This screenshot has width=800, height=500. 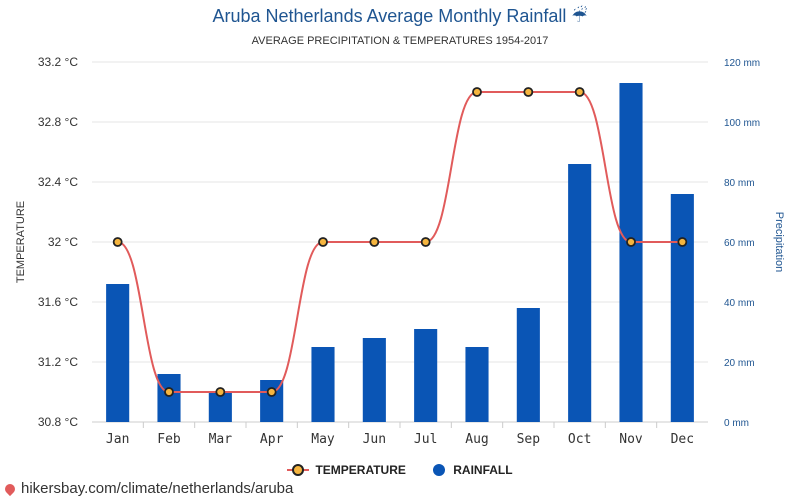 What do you see at coordinates (631, 439) in the screenshot?
I see `x-tick-label-nov: Nov` at bounding box center [631, 439].